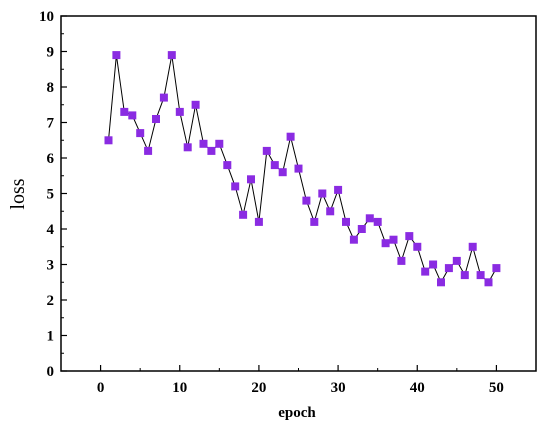 The width and height of the screenshot is (550, 433). What do you see at coordinates (297, 413) in the screenshot?
I see `x-axis-title: epoch` at bounding box center [297, 413].